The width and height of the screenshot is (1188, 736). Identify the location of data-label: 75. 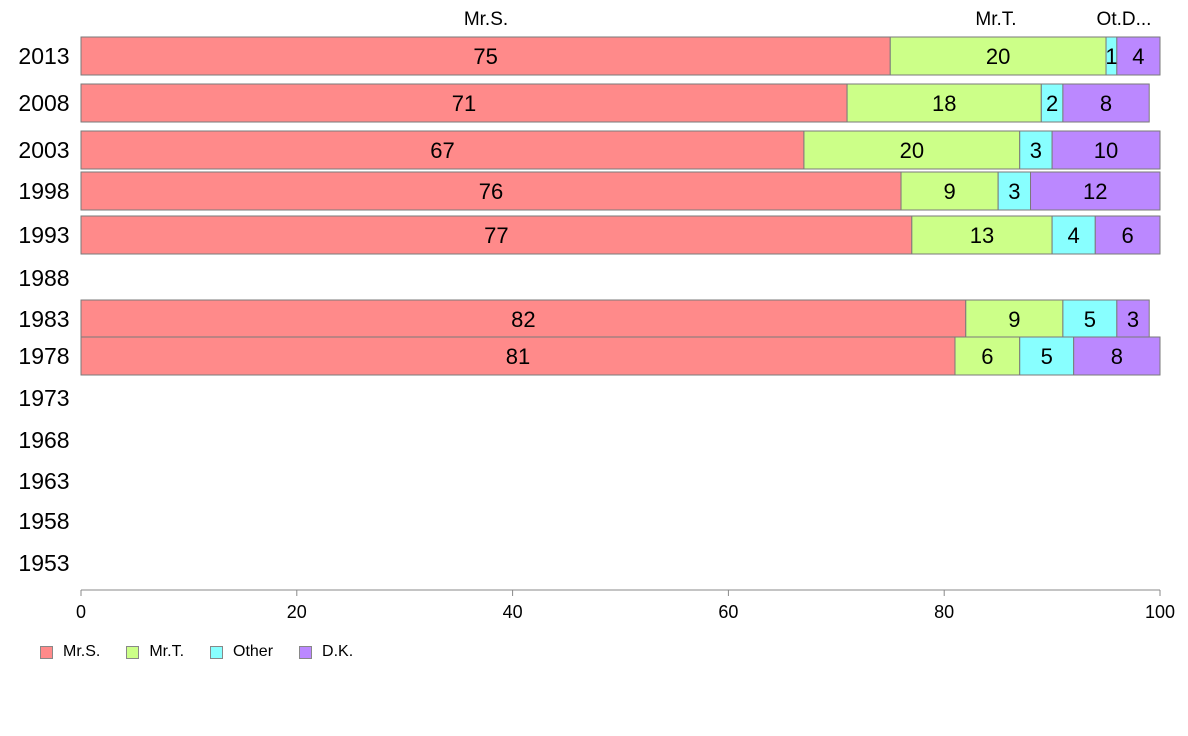
(485, 56).